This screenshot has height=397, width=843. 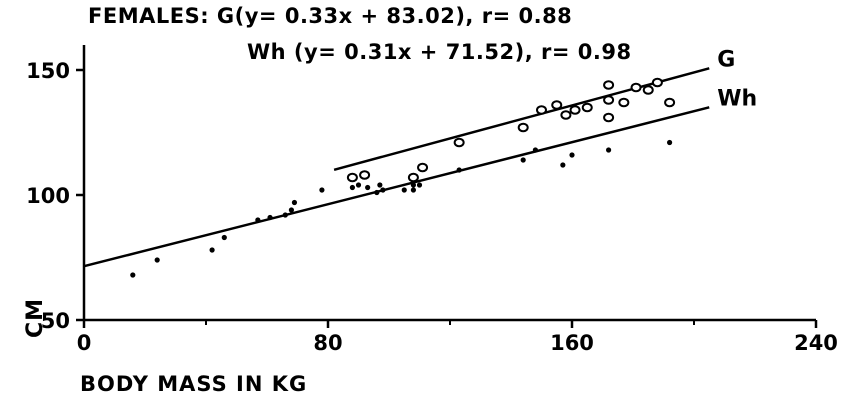 What do you see at coordinates (737, 98) in the screenshot?
I see `fit-line-label-wh: Wh` at bounding box center [737, 98].